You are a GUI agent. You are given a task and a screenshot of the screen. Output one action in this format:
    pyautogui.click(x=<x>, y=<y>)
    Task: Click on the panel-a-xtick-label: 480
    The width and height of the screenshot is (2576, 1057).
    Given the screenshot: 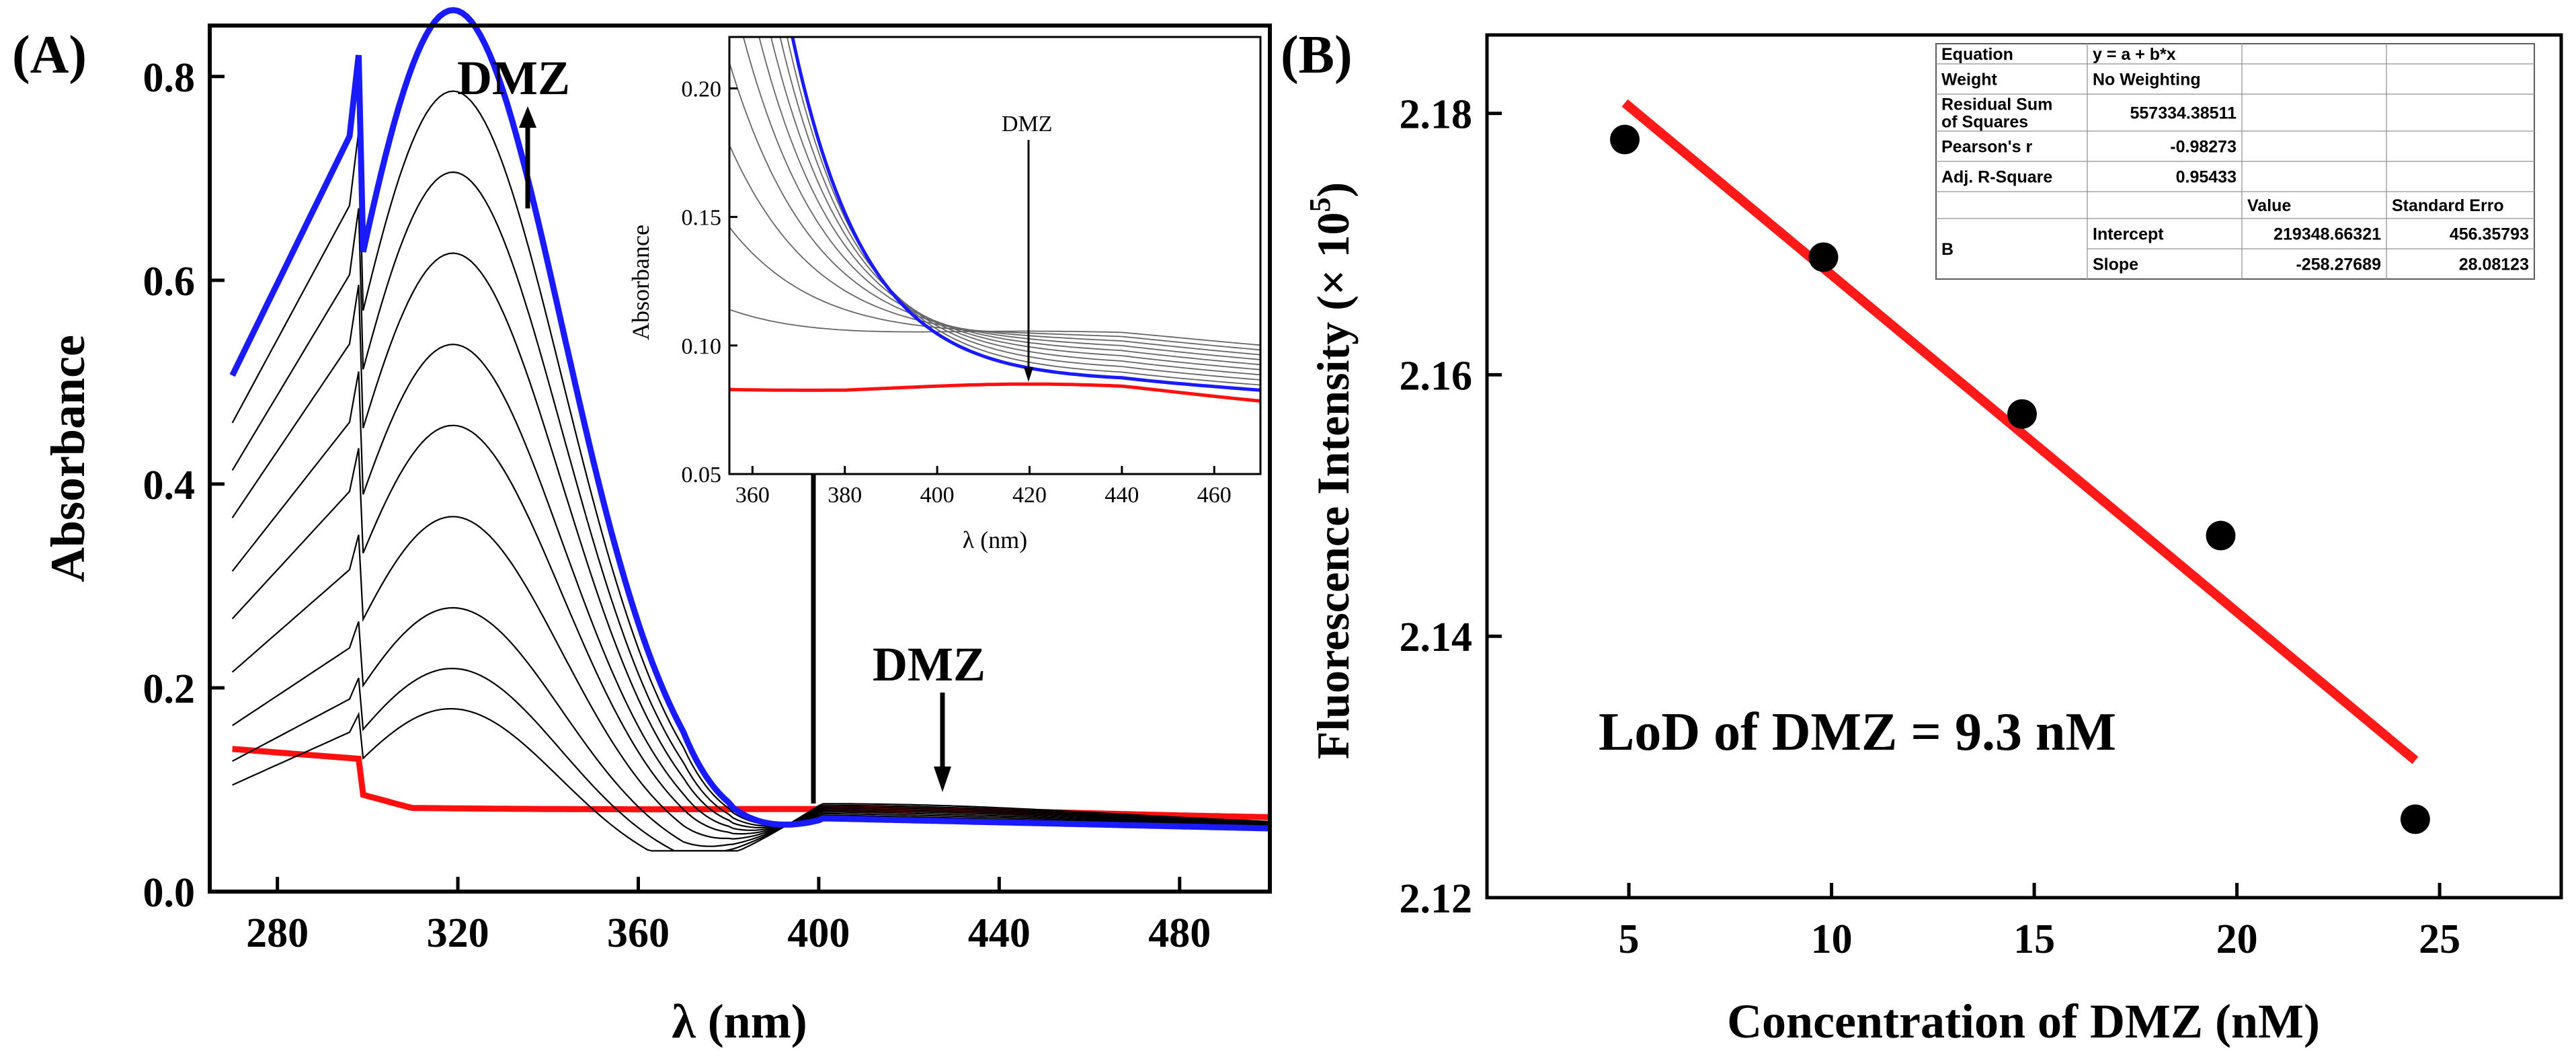 What is the action you would take?
    pyautogui.click(x=1179, y=933)
    